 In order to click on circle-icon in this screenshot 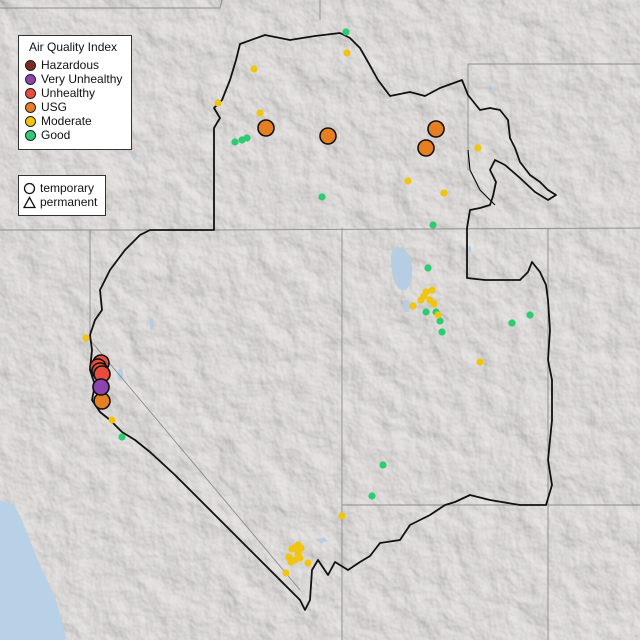, I will do `click(29, 188)`.